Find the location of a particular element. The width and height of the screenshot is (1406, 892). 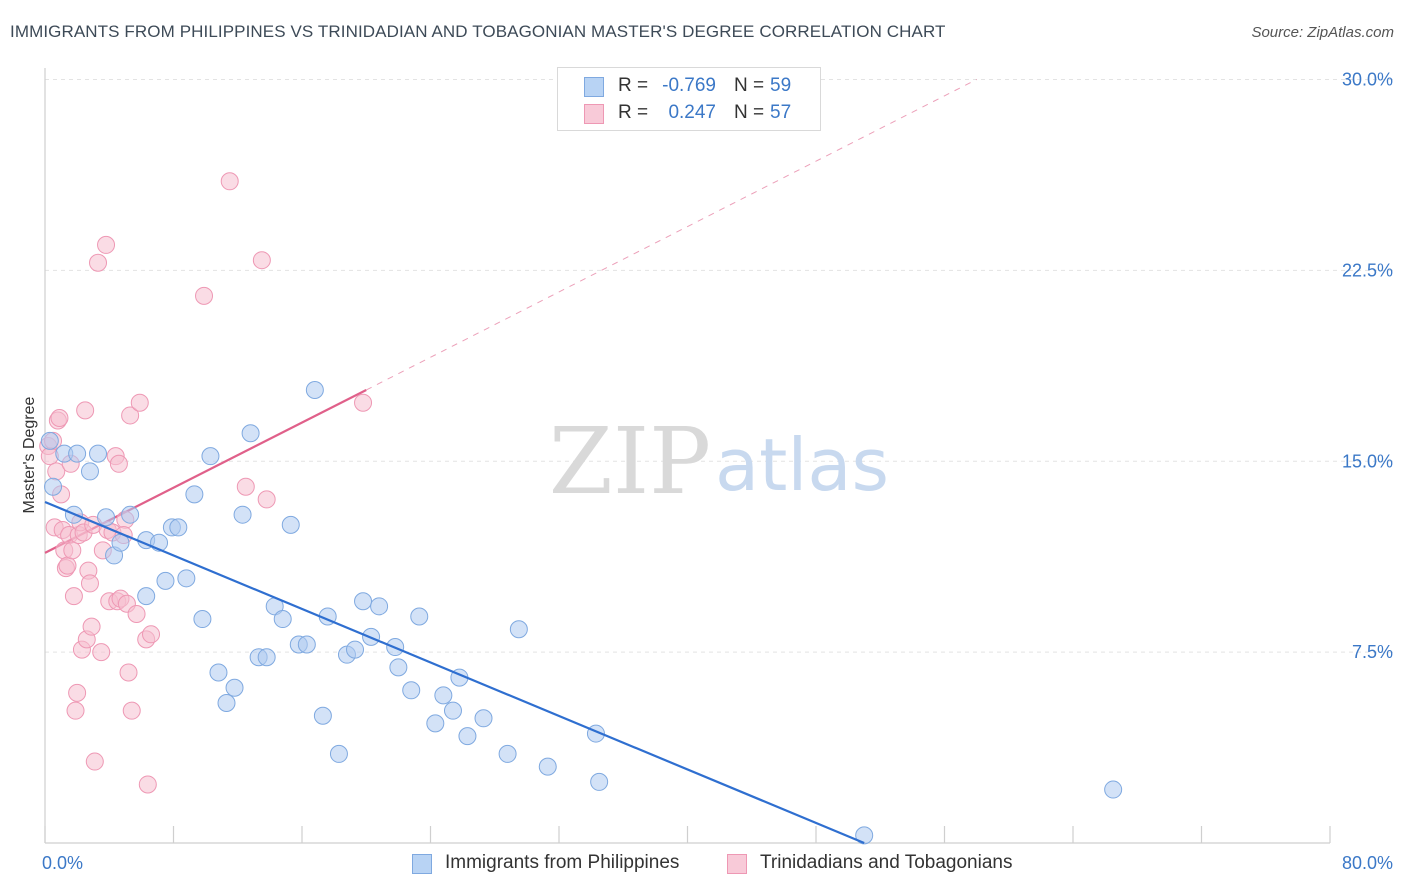

legend: R = -0.769 N = 59 R = 0.247 N = 57 is located at coordinates (689, 99).